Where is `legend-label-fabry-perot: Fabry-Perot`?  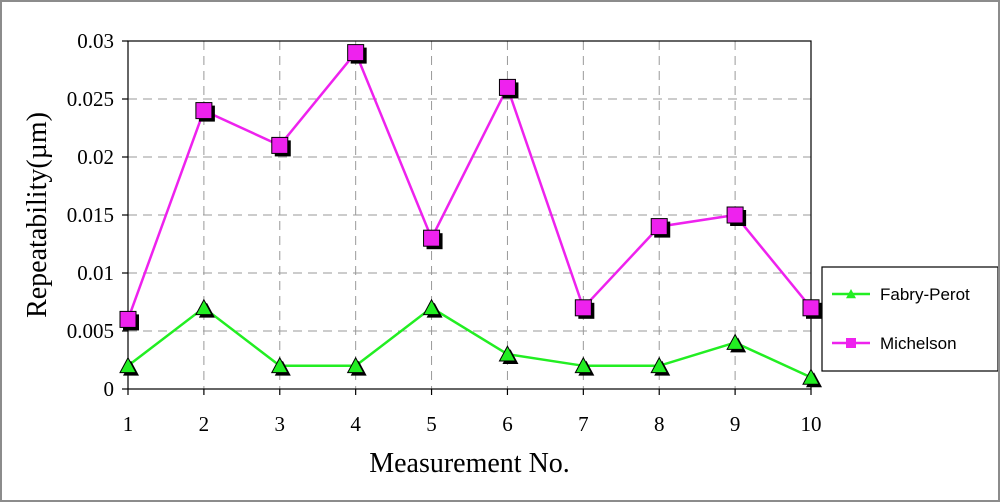
legend-label-fabry-perot: Fabry-Perot is located at coordinates (925, 294).